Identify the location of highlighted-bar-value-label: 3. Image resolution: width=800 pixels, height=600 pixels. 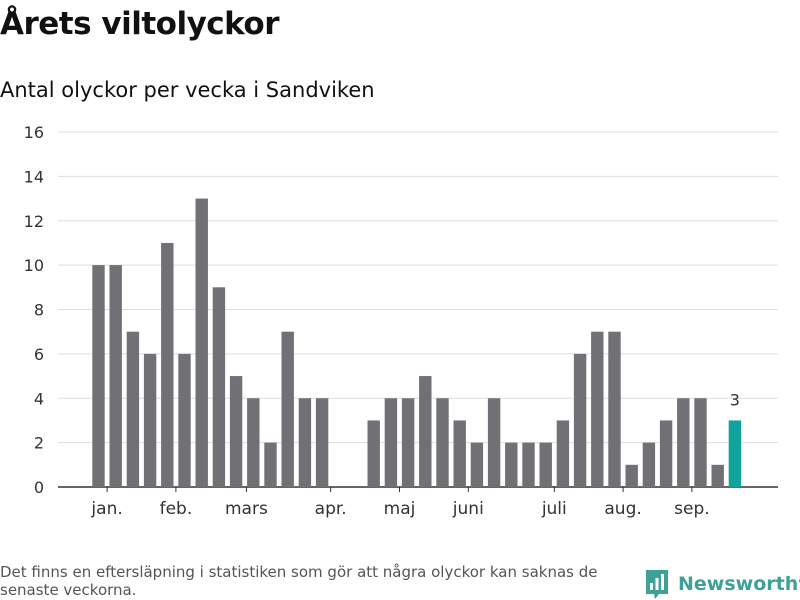
(735, 399).